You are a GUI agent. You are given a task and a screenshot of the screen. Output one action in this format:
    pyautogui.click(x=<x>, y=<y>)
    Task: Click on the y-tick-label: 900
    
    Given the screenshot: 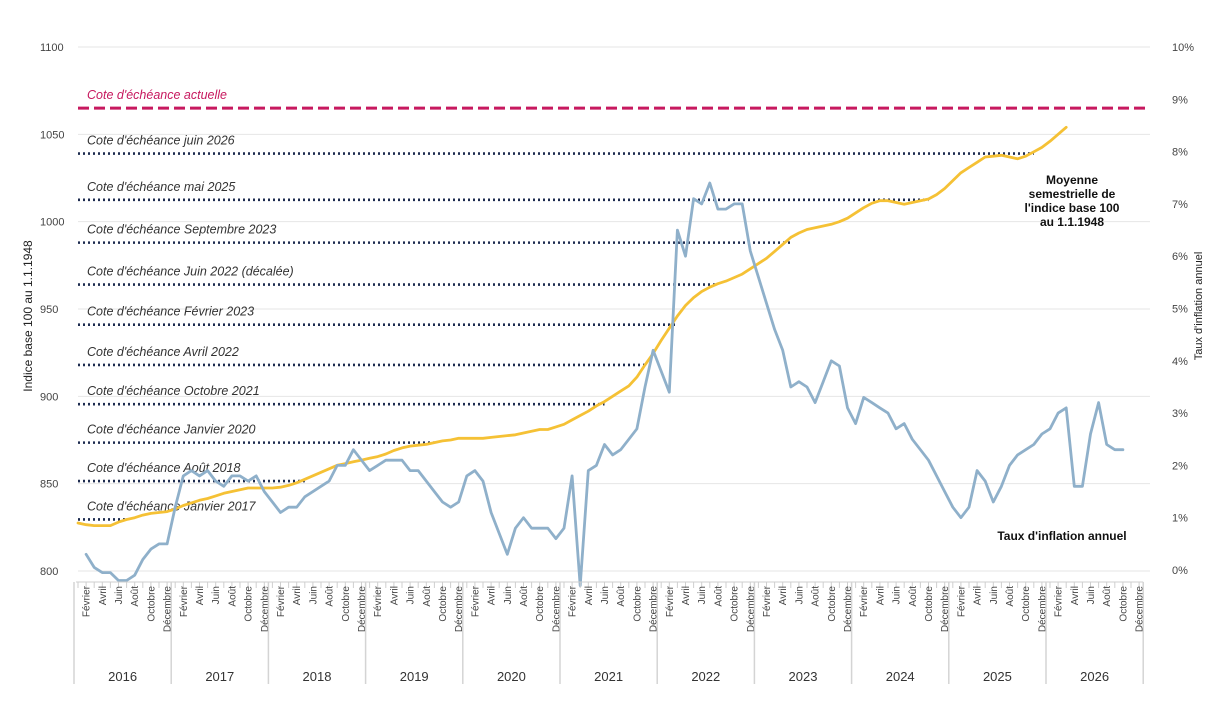 What is the action you would take?
    pyautogui.click(x=49, y=397)
    